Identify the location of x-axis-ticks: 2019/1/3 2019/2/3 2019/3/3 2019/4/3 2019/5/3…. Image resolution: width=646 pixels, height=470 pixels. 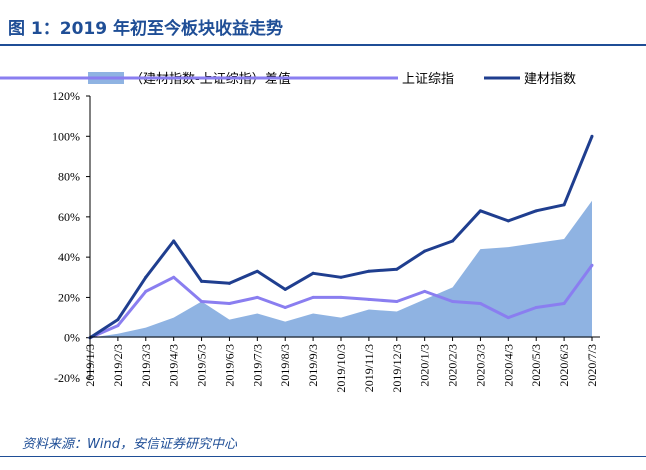
(341, 365).